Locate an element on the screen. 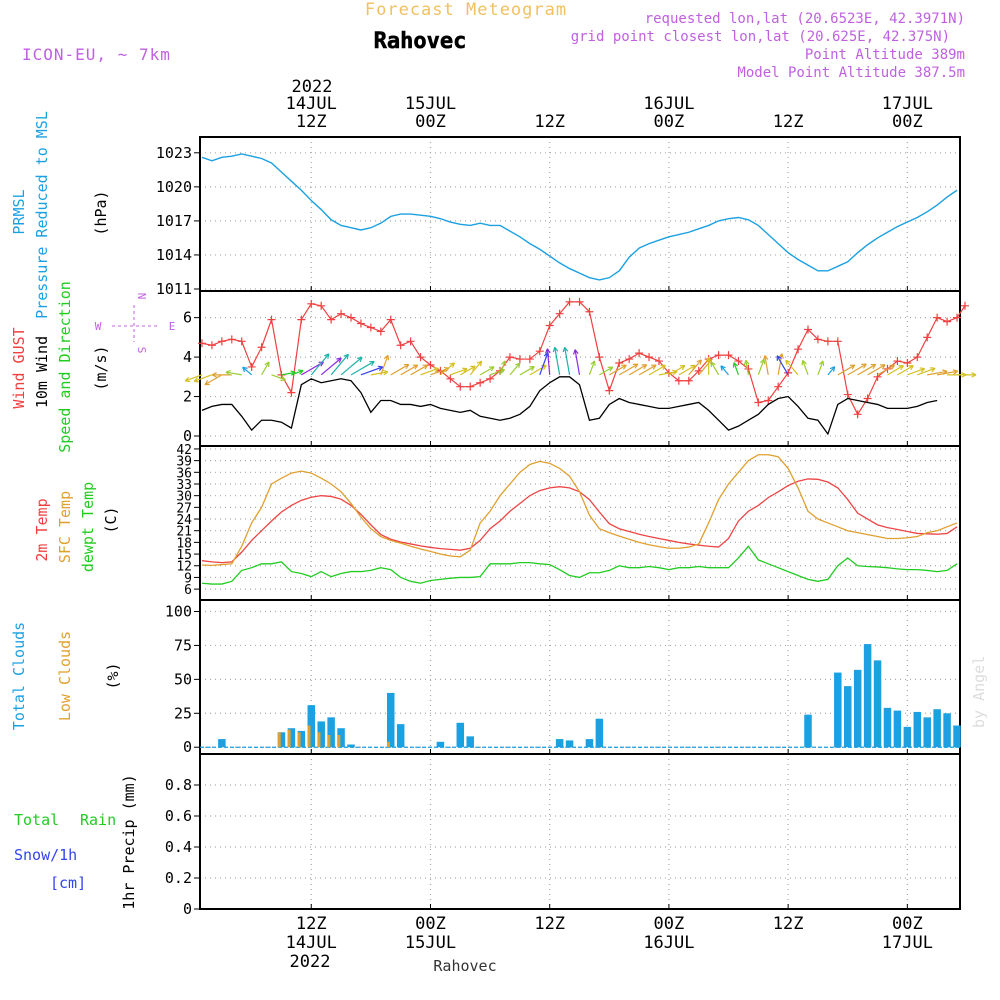  year-label-bottom: 2022 is located at coordinates (310, 962).